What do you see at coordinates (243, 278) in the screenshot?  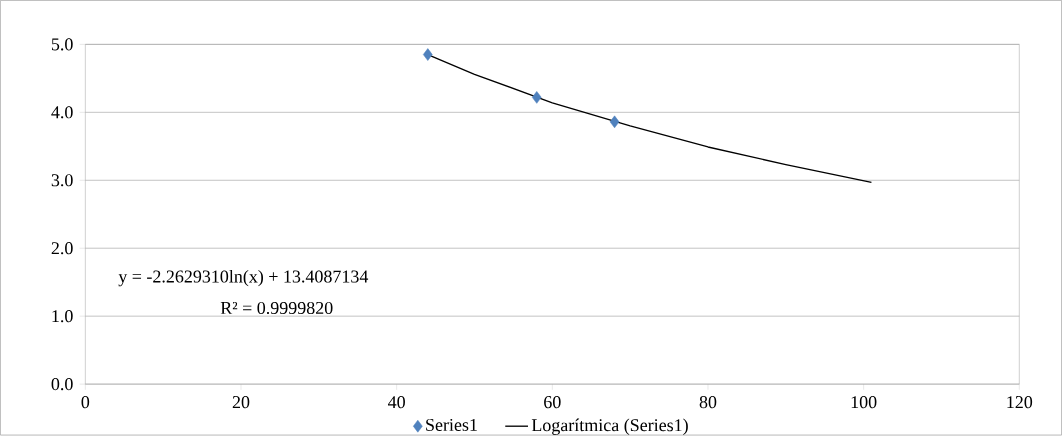 I see `annotation: y = -2.2629310ln(x) + 13.4087134` at bounding box center [243, 278].